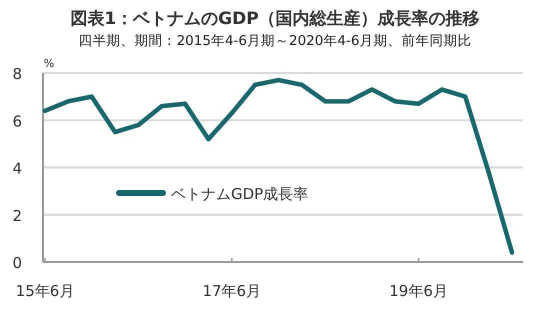 The image size is (550, 332). I want to click on x-tick-label: 15年6月, so click(45, 291).